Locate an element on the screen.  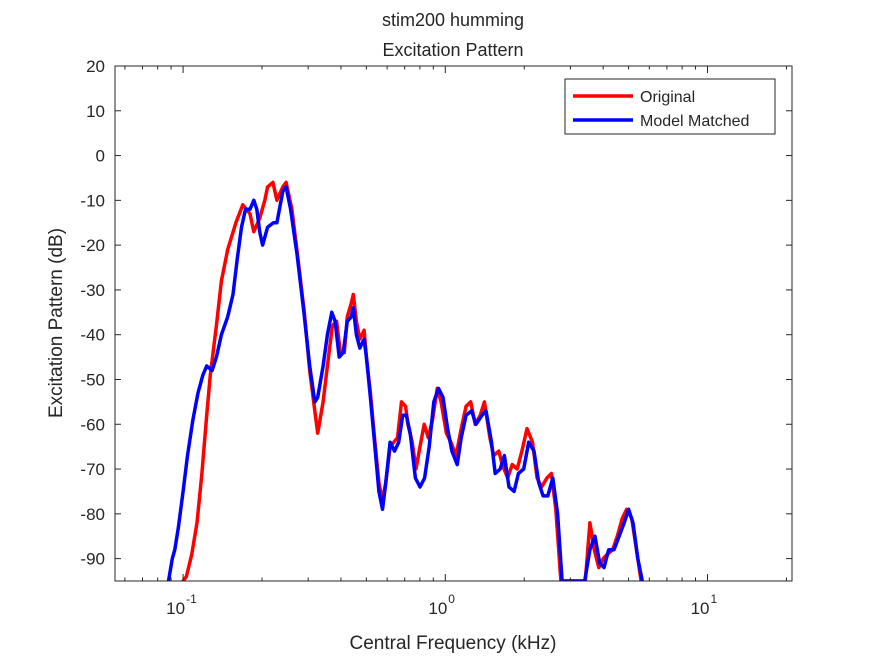
legend-box is located at coordinates (670, 106).